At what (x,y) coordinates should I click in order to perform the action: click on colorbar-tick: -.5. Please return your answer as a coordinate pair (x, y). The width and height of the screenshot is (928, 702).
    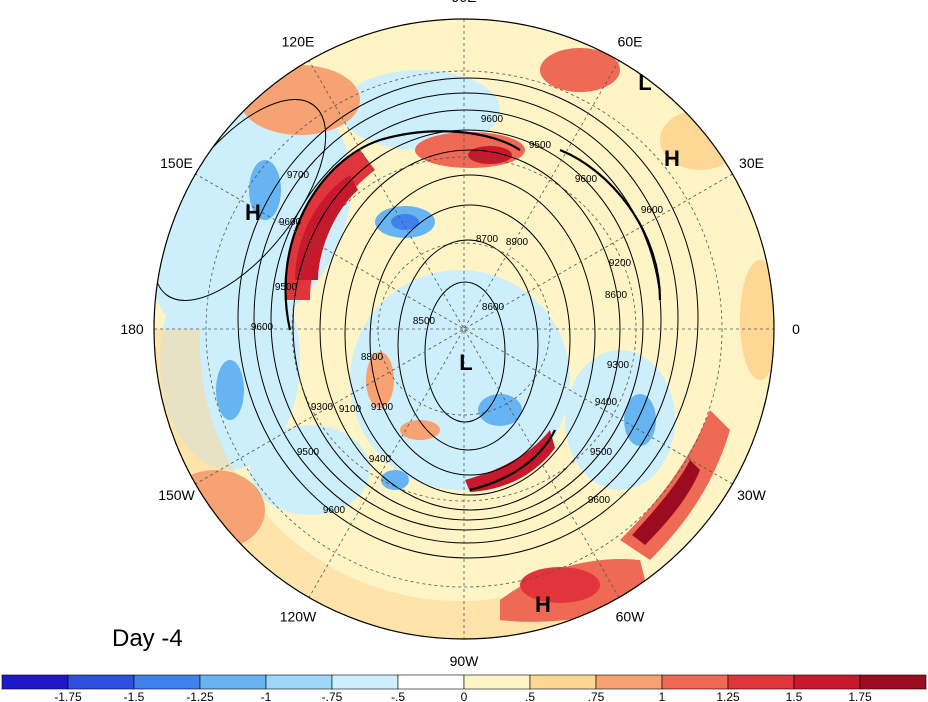
    Looking at the image, I should click on (398, 696).